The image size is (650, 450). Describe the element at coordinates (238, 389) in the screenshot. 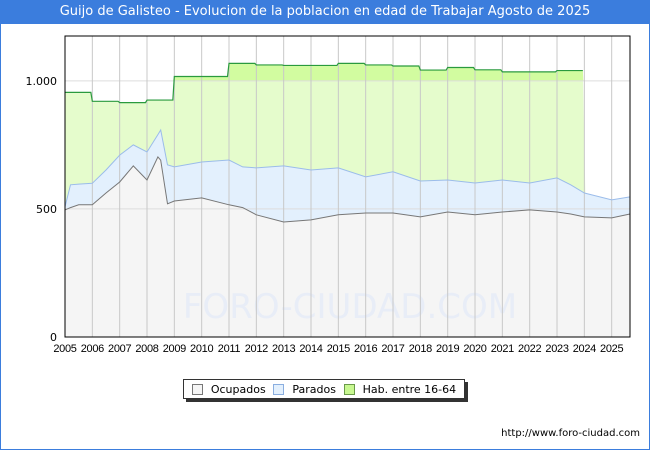

I see `legend-label: Ocupados` at that location.